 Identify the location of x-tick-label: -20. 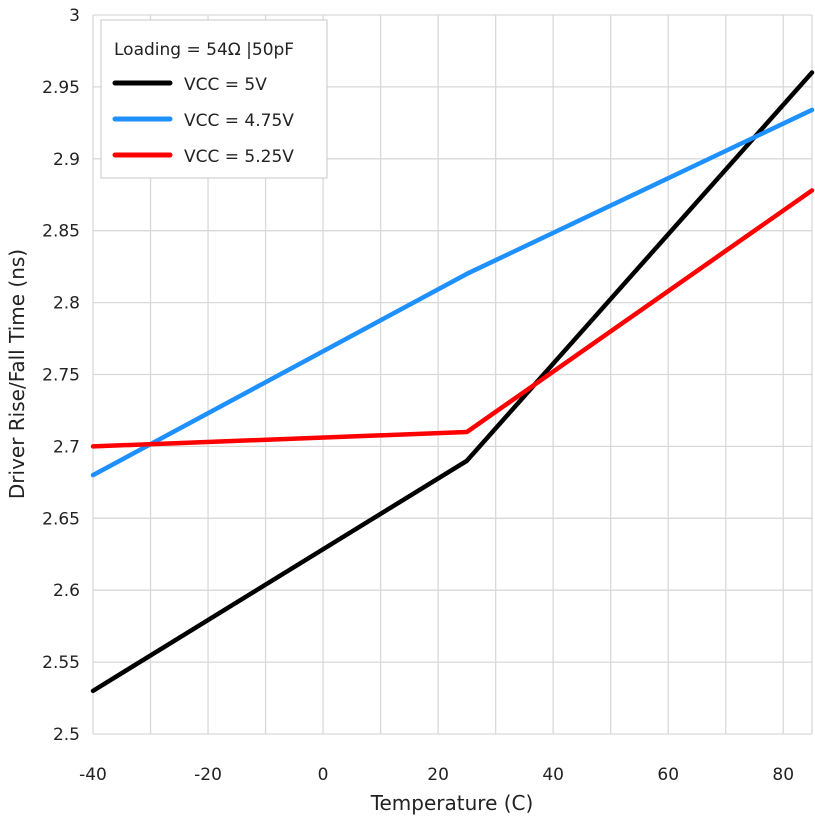
(208, 775).